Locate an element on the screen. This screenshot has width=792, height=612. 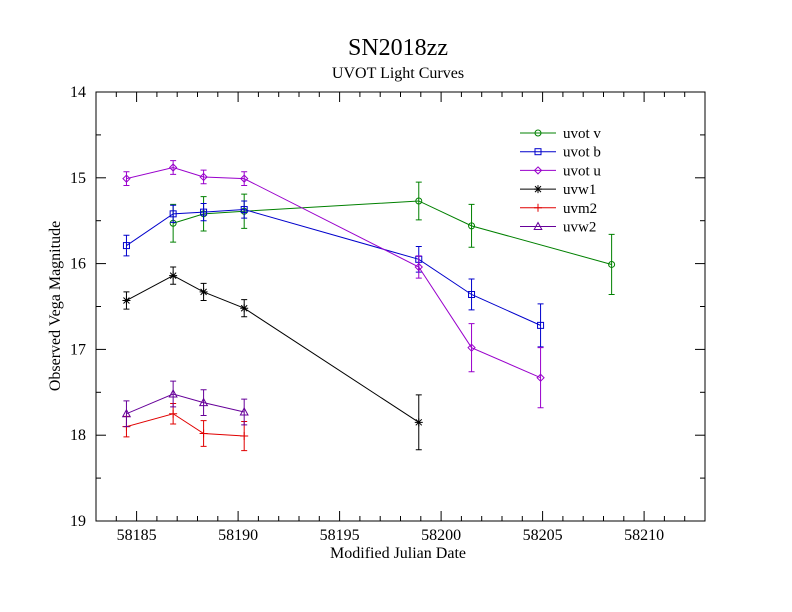
x-tick-label: 58200 is located at coordinates (441, 535).